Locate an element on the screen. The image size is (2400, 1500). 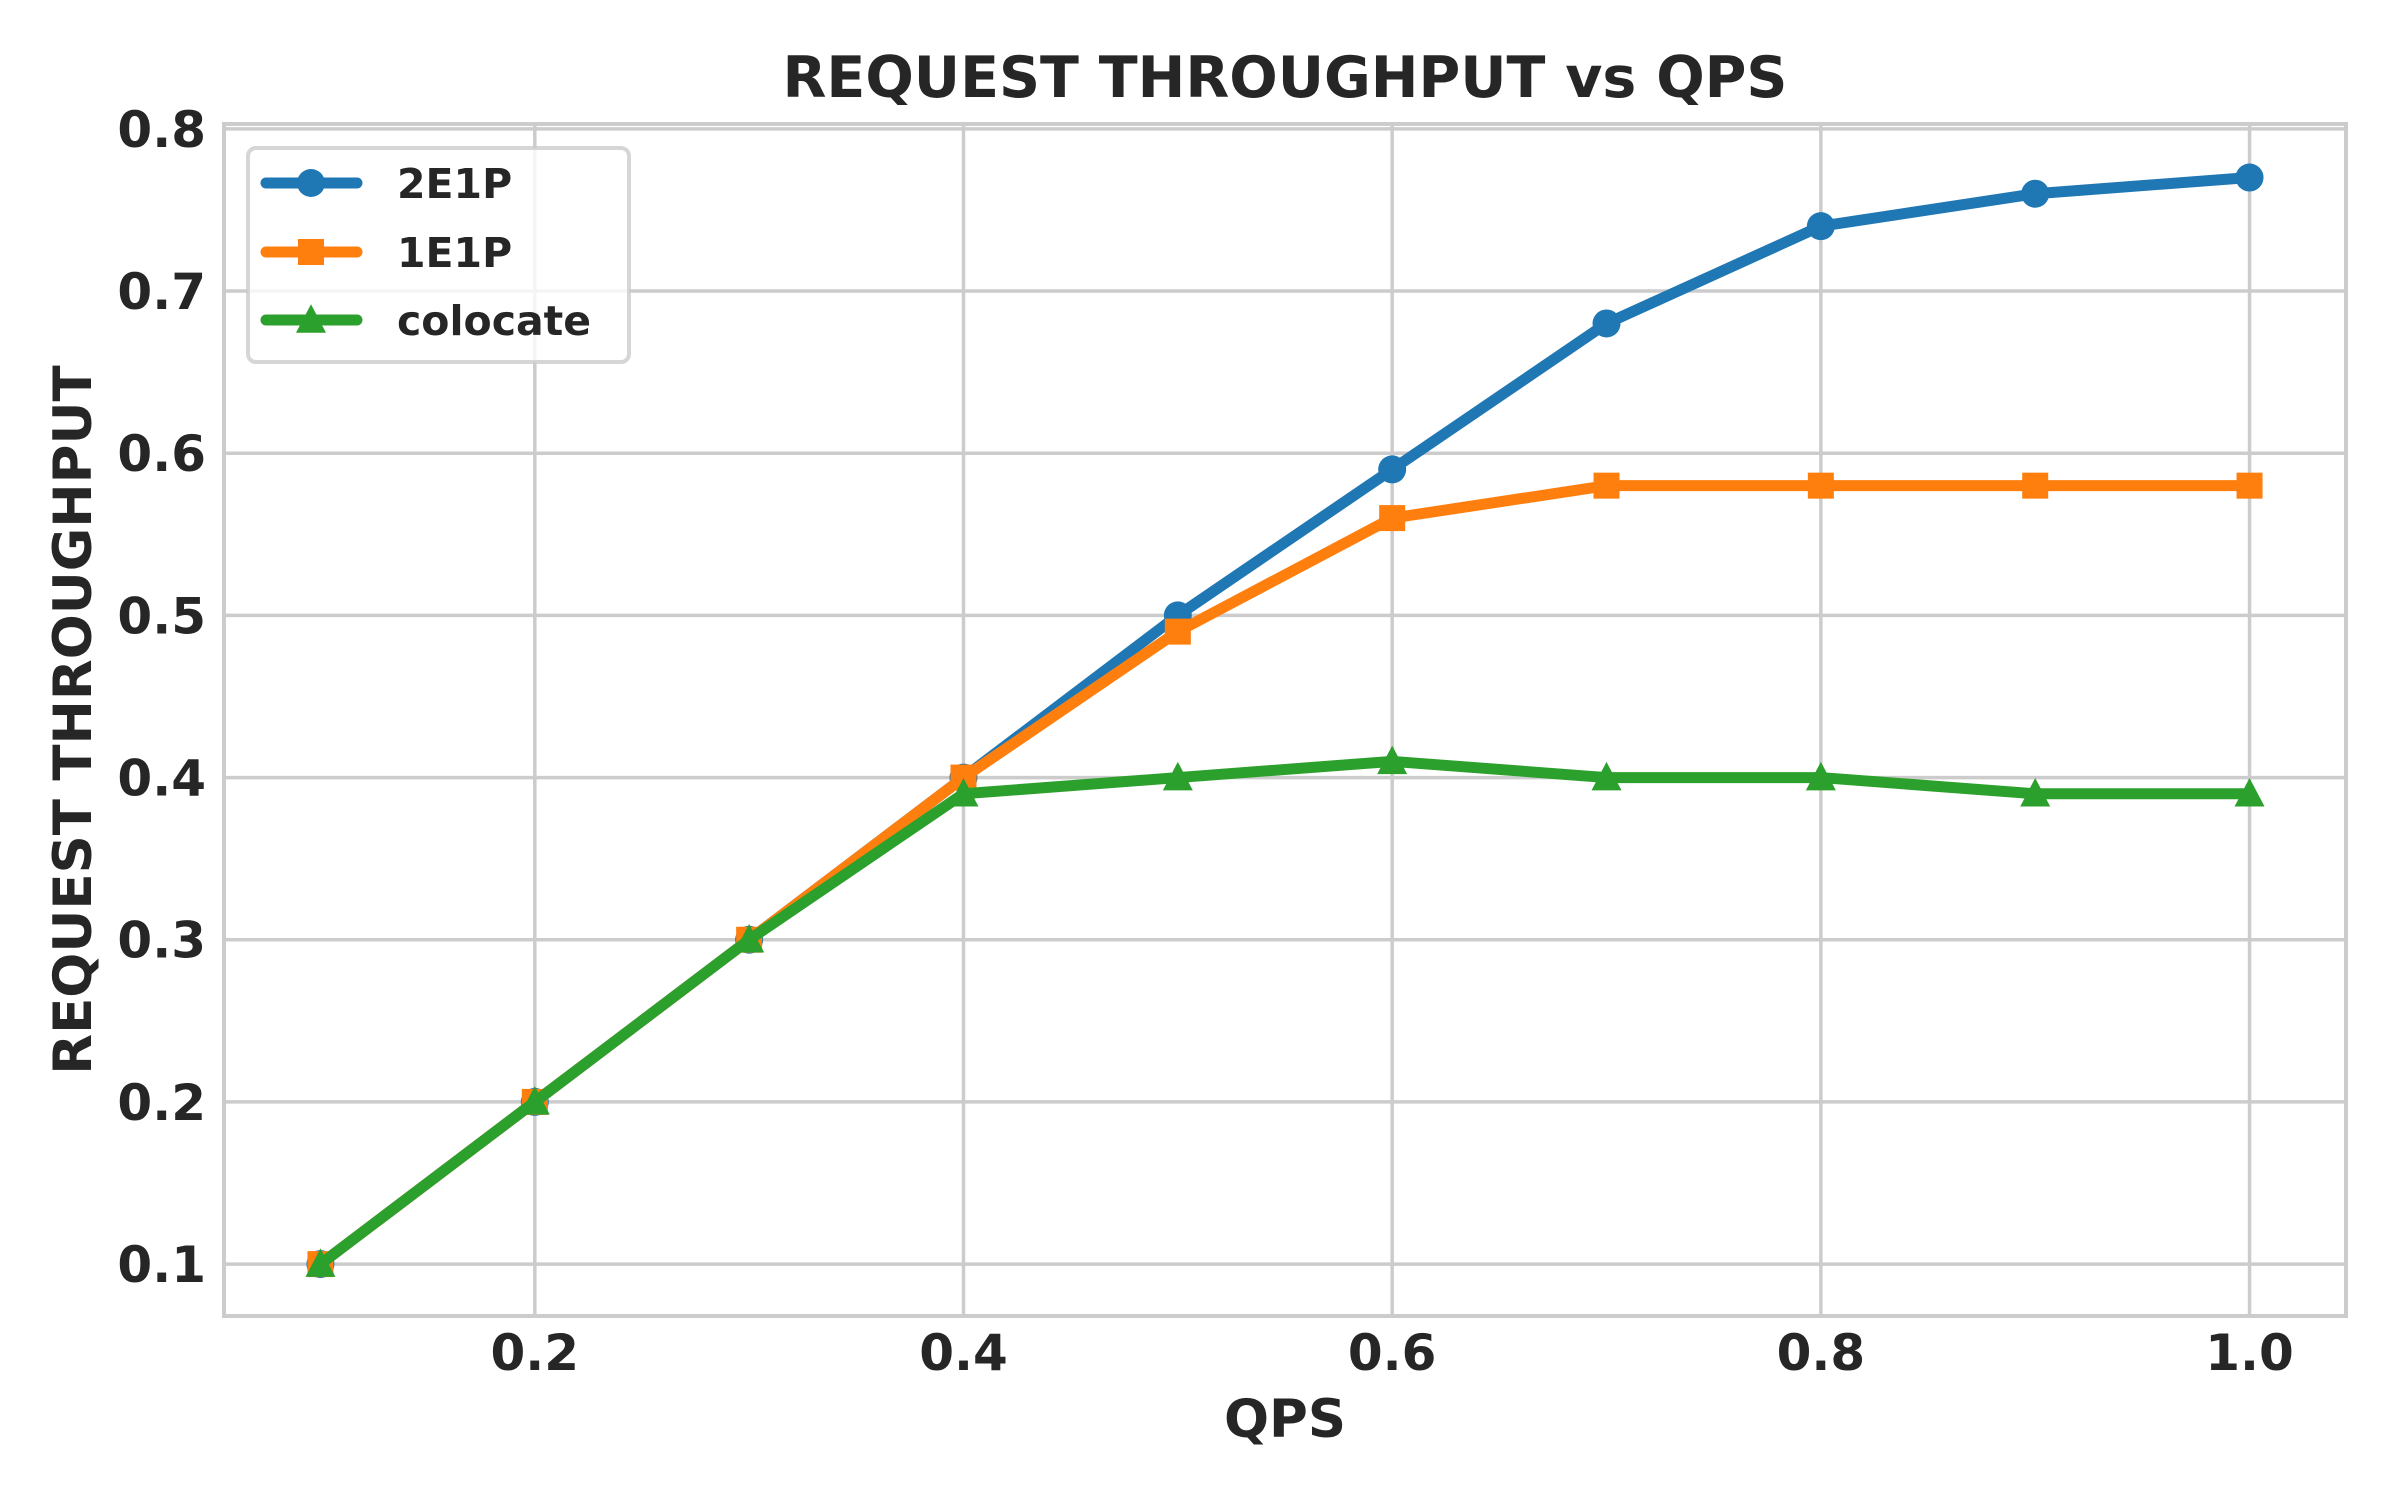
x-tick-labels: 0.2 0.4 0.6 0.8 1.0 is located at coordinates (1392, 1353).